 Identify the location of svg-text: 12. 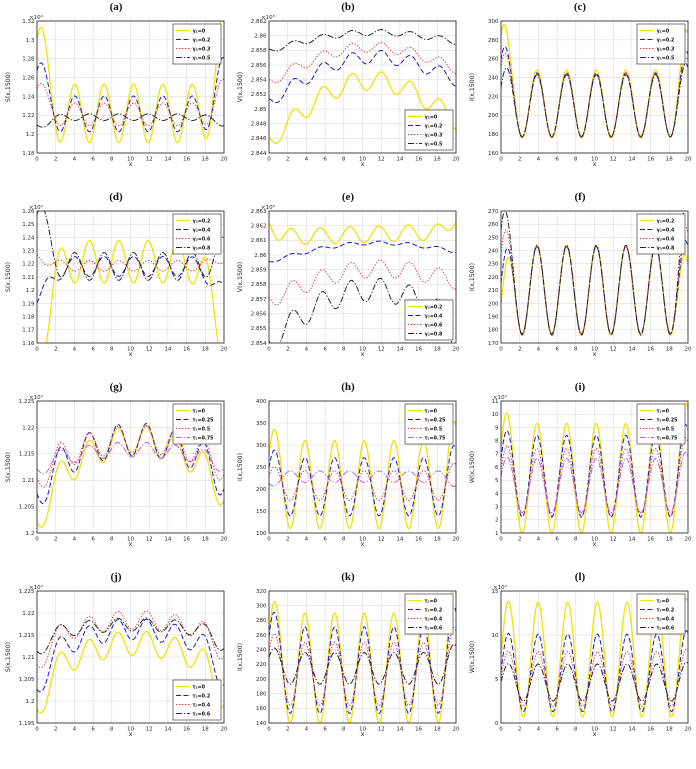
(613, 160).